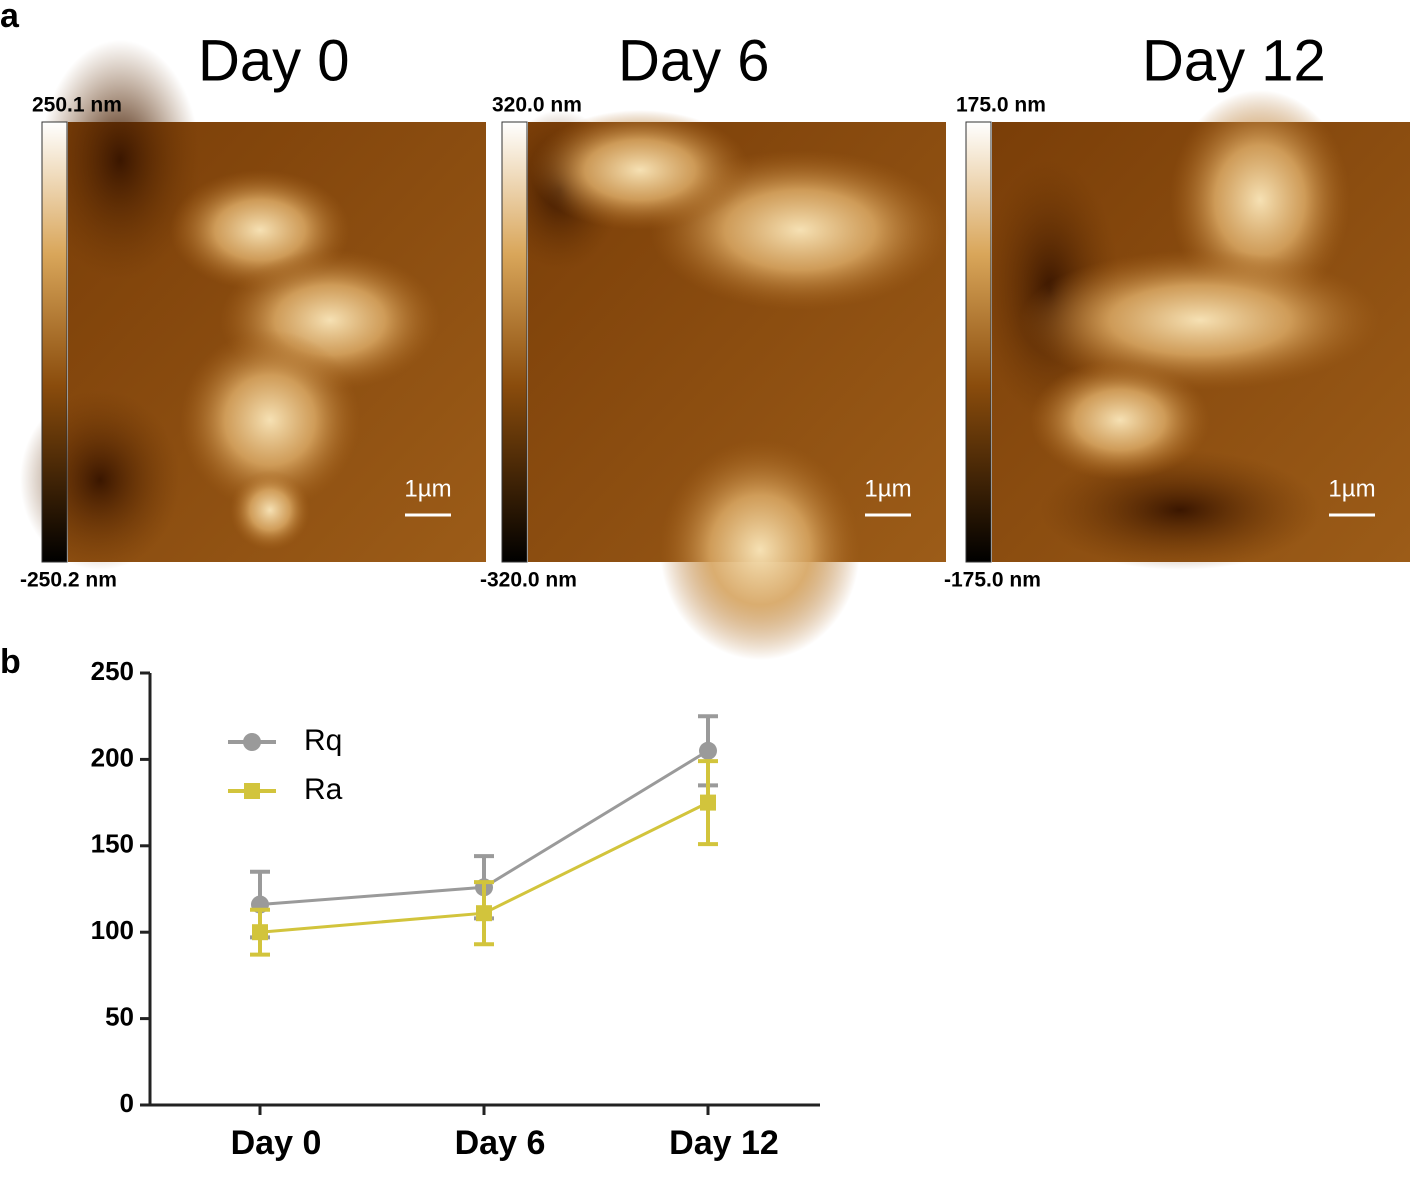 The height and width of the screenshot is (1178, 1418). What do you see at coordinates (528, 580) in the screenshot?
I see `color-bar-min: -320.0 nm` at bounding box center [528, 580].